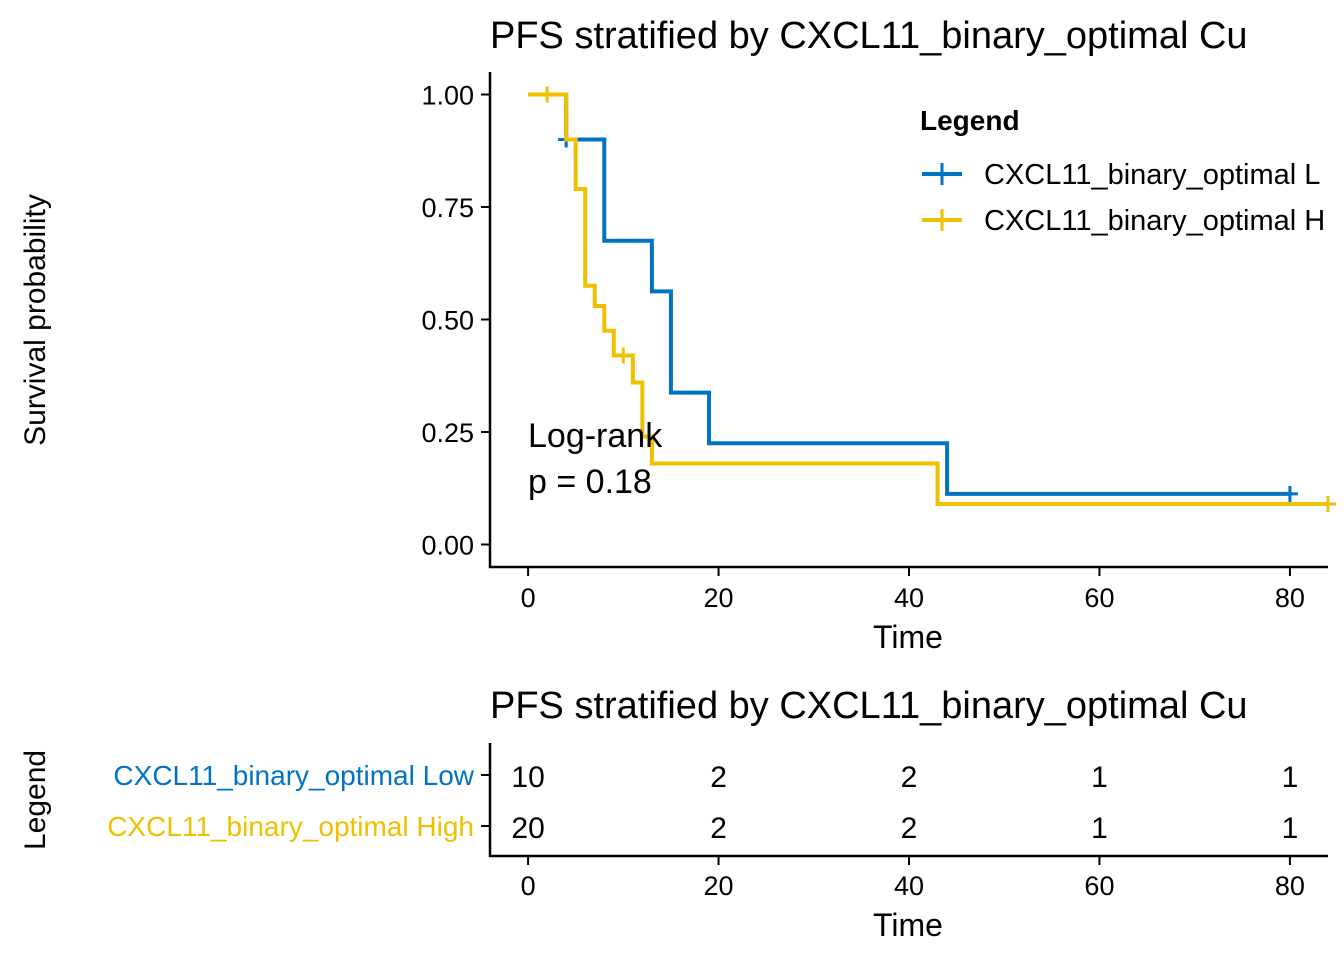 The width and height of the screenshot is (1344, 960). I want to click on risk-table-x-tick-label: 20, so click(719, 886).